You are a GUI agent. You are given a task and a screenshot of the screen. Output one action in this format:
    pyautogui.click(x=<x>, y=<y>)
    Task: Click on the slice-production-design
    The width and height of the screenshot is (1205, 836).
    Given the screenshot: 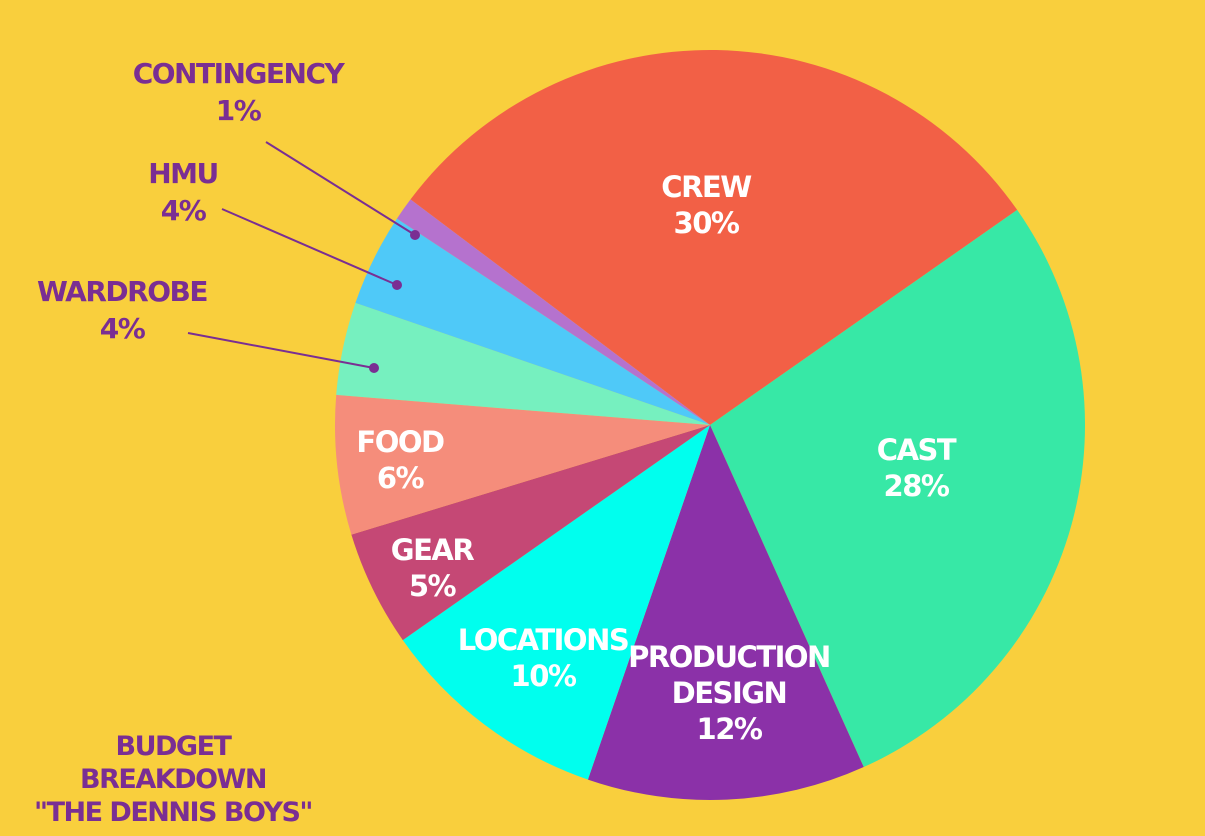 What is the action you would take?
    pyautogui.click(x=725, y=613)
    